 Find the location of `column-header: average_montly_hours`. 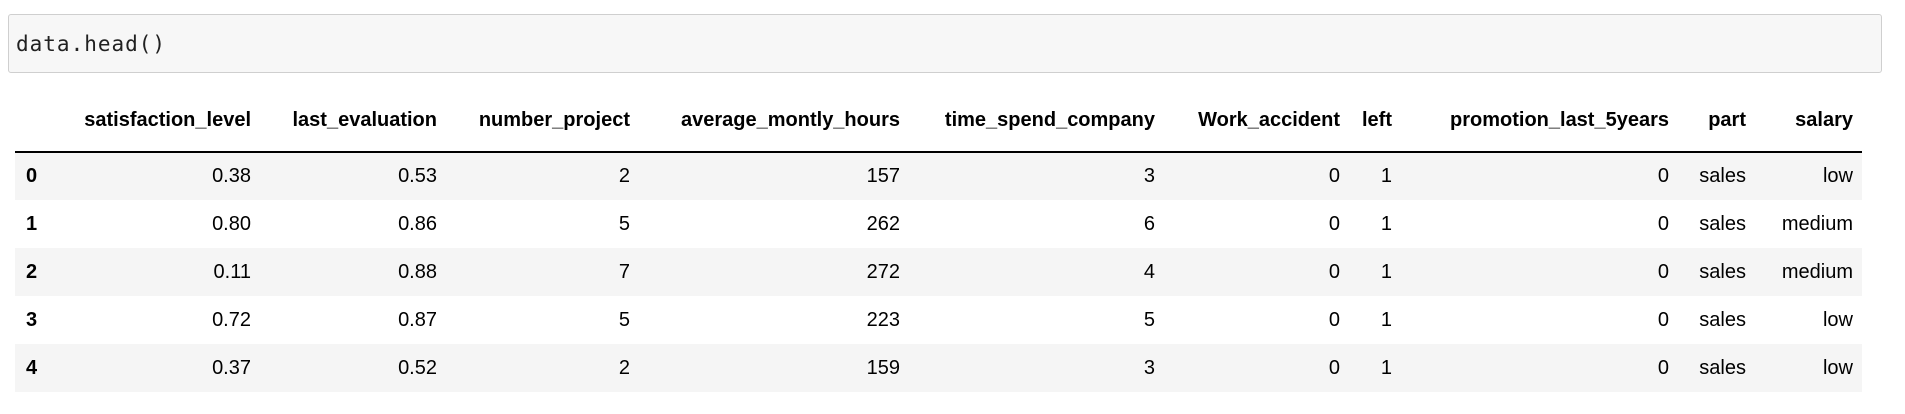

column-header: average_montly_hours is located at coordinates (774, 121).